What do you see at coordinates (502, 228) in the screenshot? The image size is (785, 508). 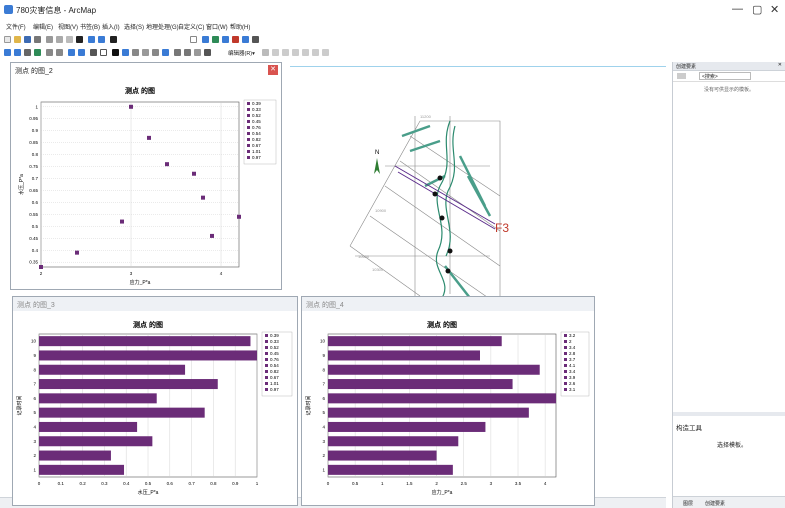 I see `fault-label: F3` at bounding box center [502, 228].